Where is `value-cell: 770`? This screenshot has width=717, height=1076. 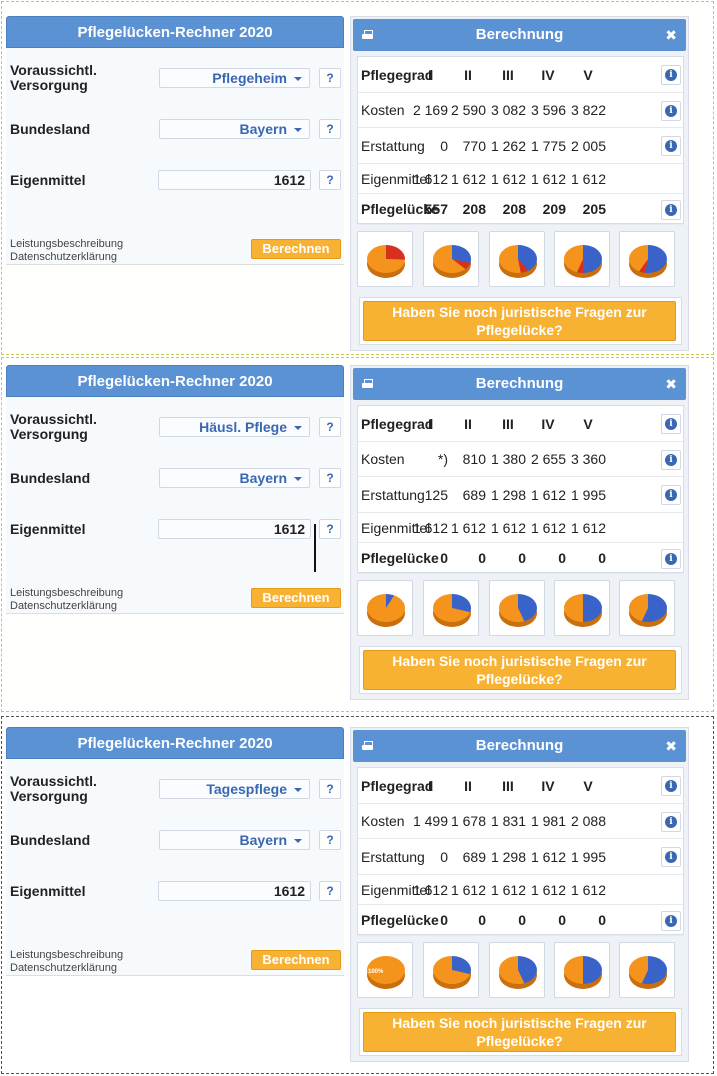
value-cell: 770 is located at coordinates (474, 146).